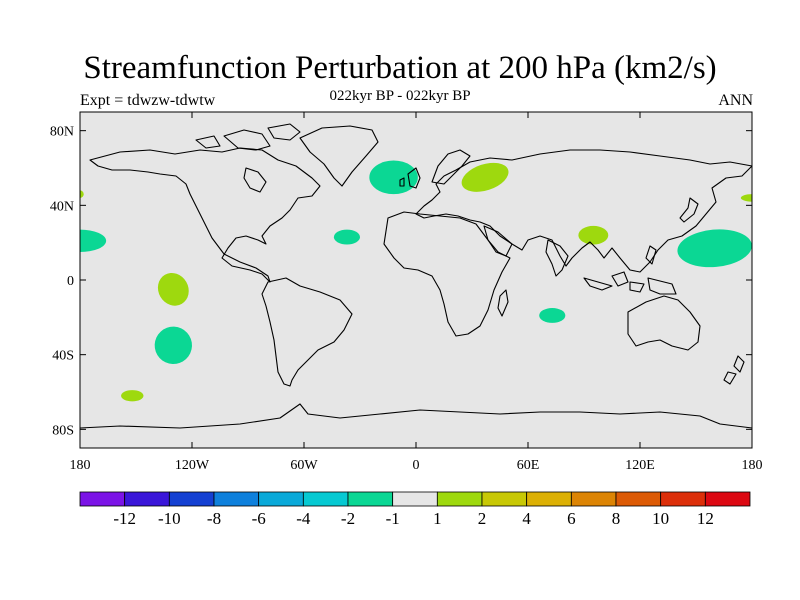 The height and width of the screenshot is (600, 800). Describe the element at coordinates (552, 315) in the screenshot. I see `anomaly-indian-ocean-negative` at that location.